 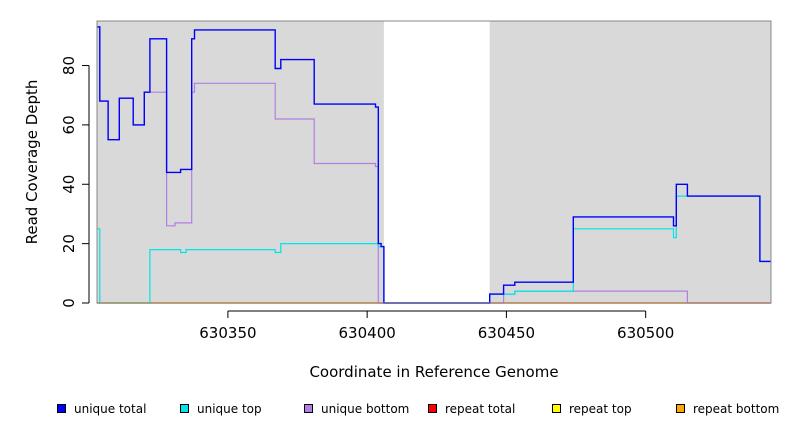 I want to click on y-tick-label: 0, so click(x=69, y=303).